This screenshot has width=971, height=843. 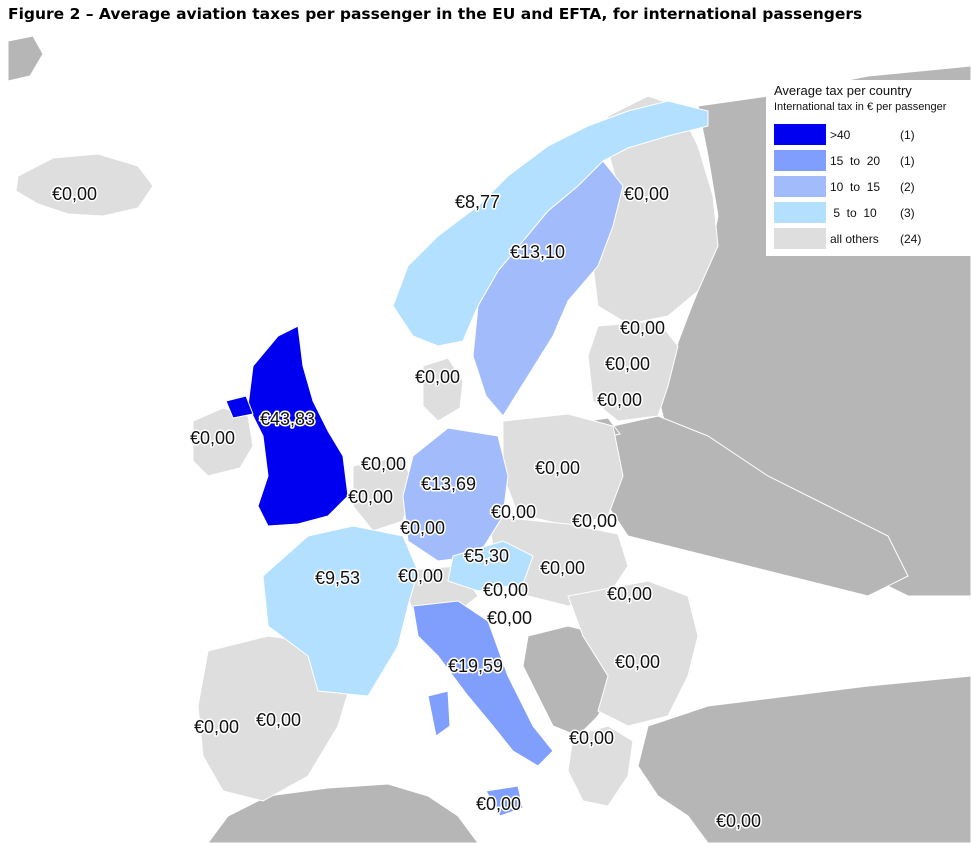 I want to click on ireland-shape, so click(x=223, y=442).